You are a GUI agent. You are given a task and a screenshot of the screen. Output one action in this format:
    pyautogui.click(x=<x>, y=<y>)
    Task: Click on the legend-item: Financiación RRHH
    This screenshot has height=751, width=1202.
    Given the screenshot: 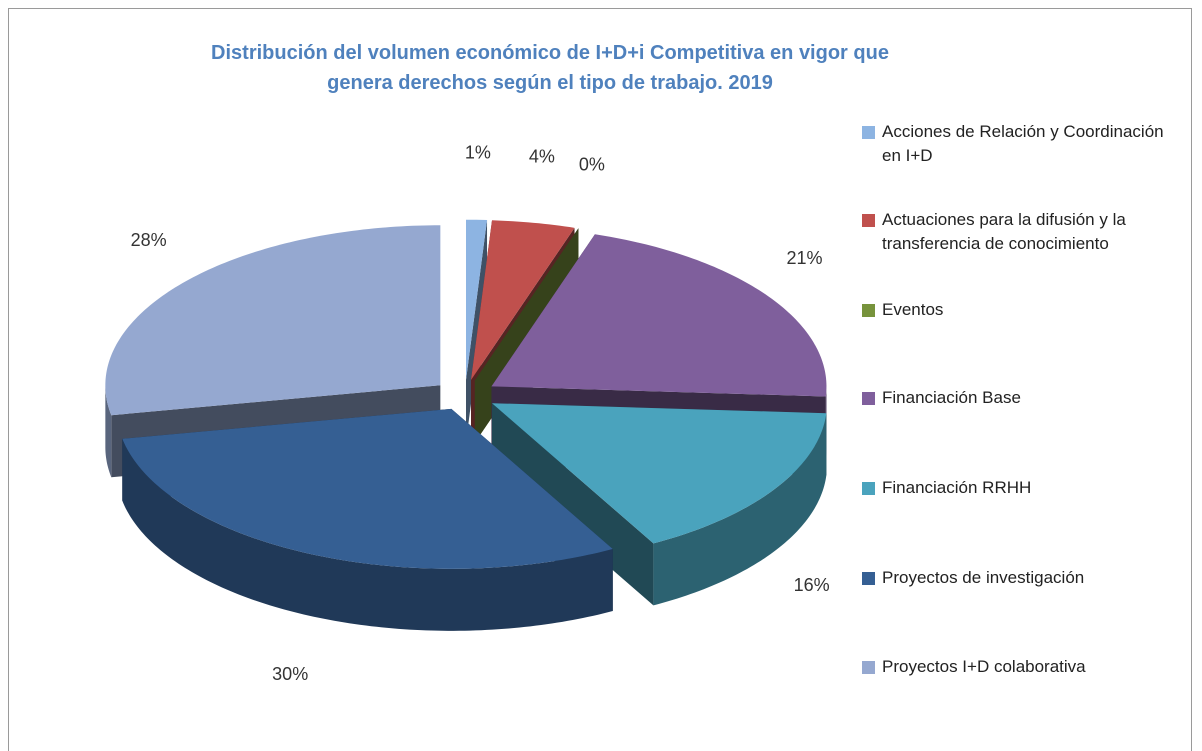 What is the action you would take?
    pyautogui.click(x=1017, y=488)
    